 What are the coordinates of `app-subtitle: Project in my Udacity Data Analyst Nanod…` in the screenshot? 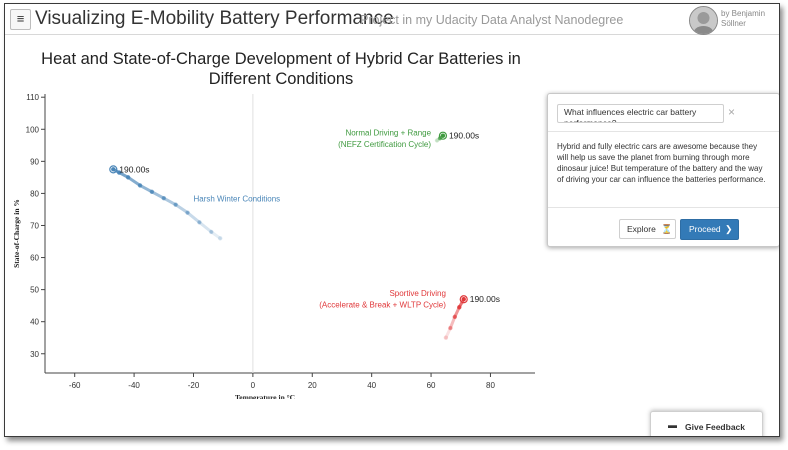 It's located at (492, 20).